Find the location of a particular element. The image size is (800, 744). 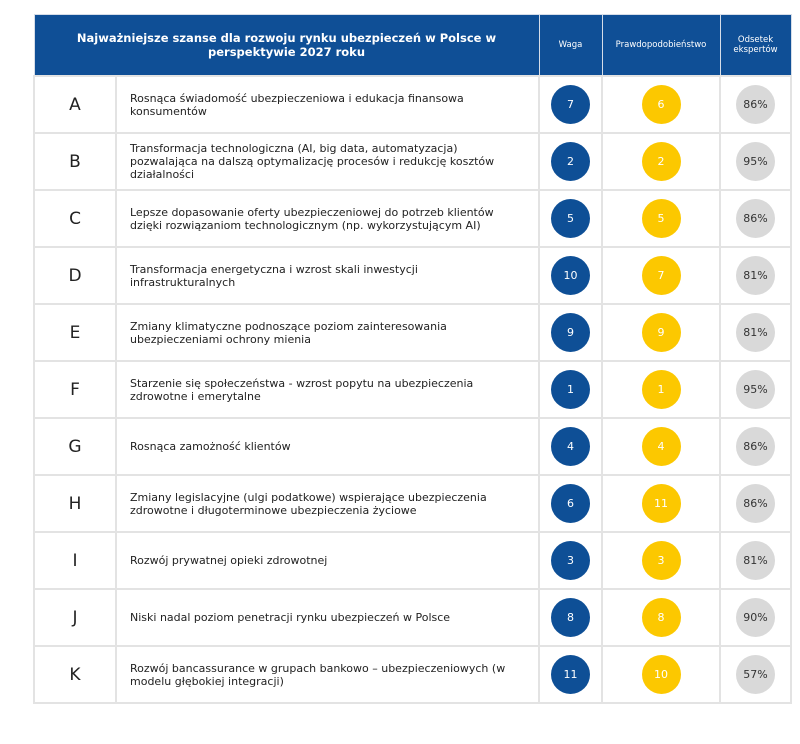

prob-badge: 5 is located at coordinates (661, 218).